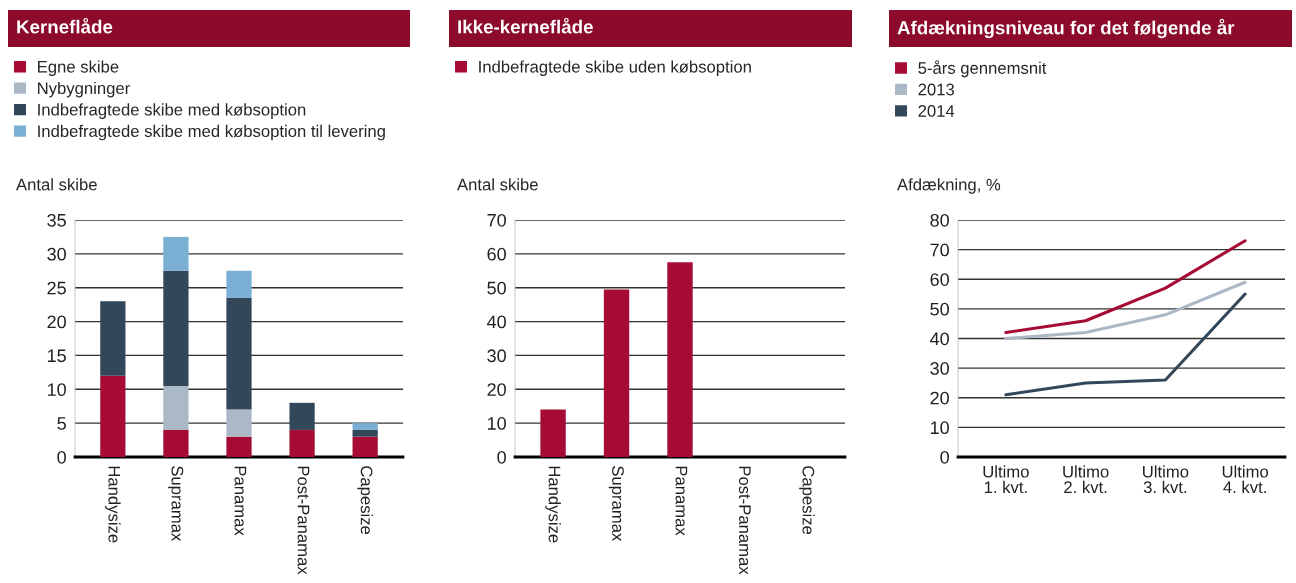 The image size is (1296, 583). Describe the element at coordinates (211, 132) in the screenshot. I see `legend-label: Indbefragtede skibe med købsoption til levering` at that location.